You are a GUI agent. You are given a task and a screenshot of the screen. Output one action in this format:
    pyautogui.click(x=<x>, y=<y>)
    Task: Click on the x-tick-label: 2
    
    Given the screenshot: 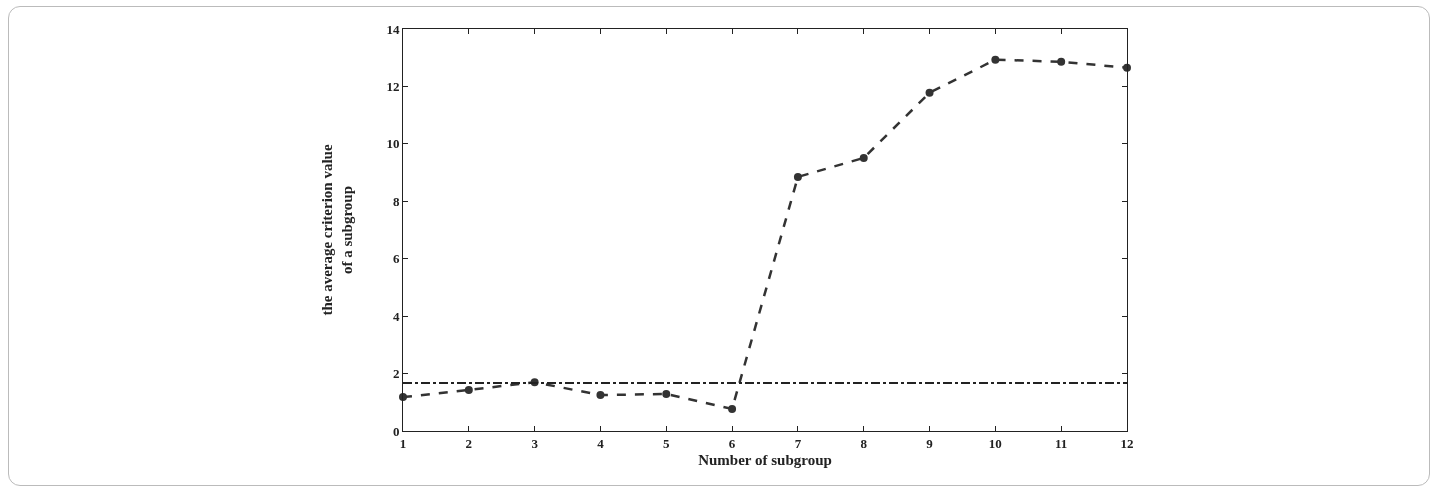 What is the action you would take?
    pyautogui.click(x=469, y=443)
    